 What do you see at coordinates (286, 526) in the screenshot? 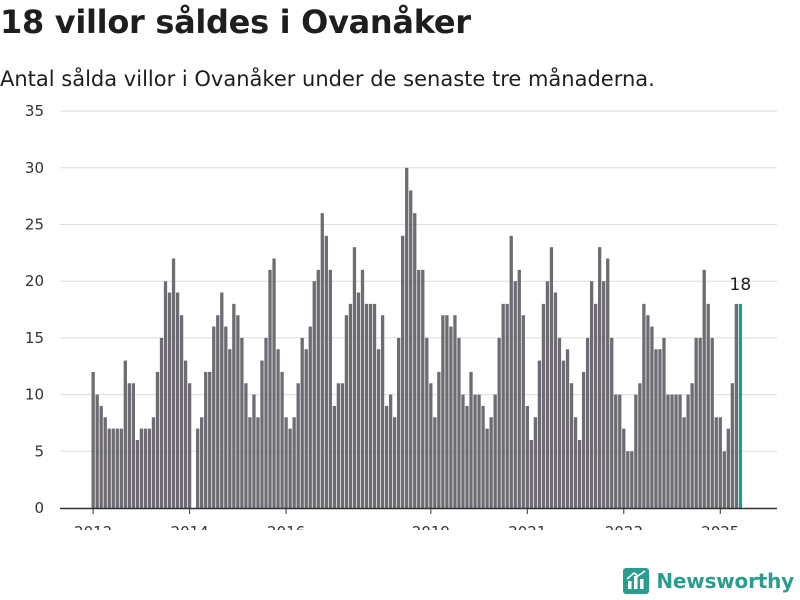
I see `x-tick-label: 2016` at bounding box center [286, 526].